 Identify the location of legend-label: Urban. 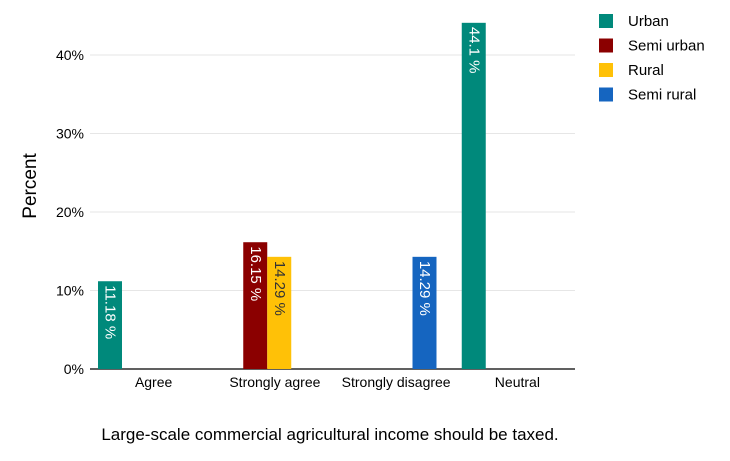
(648, 21).